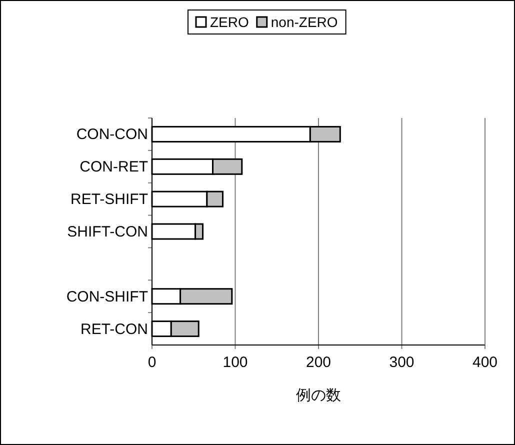 The image size is (515, 445). Describe the element at coordinates (114, 329) in the screenshot. I see `y-tick-label: RET-CON` at that location.